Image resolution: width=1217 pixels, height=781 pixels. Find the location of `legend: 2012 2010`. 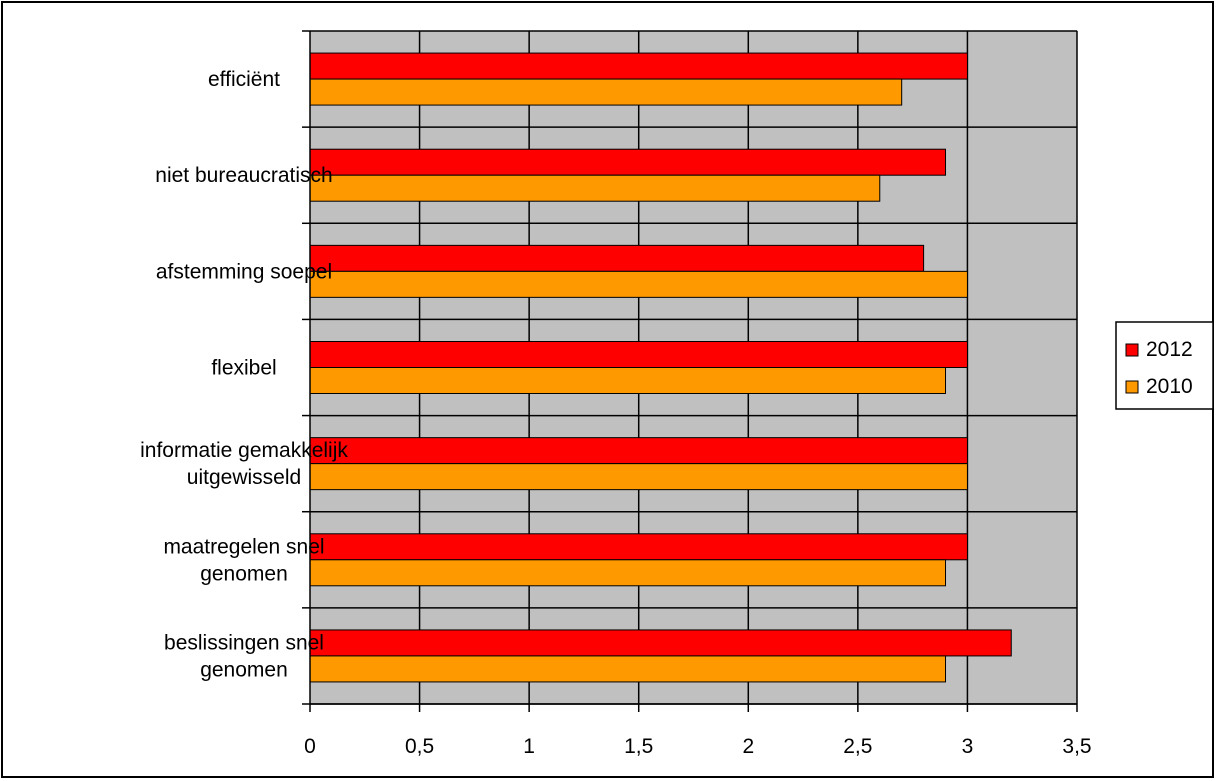

legend: 2012 2010 is located at coordinates (1164, 365).